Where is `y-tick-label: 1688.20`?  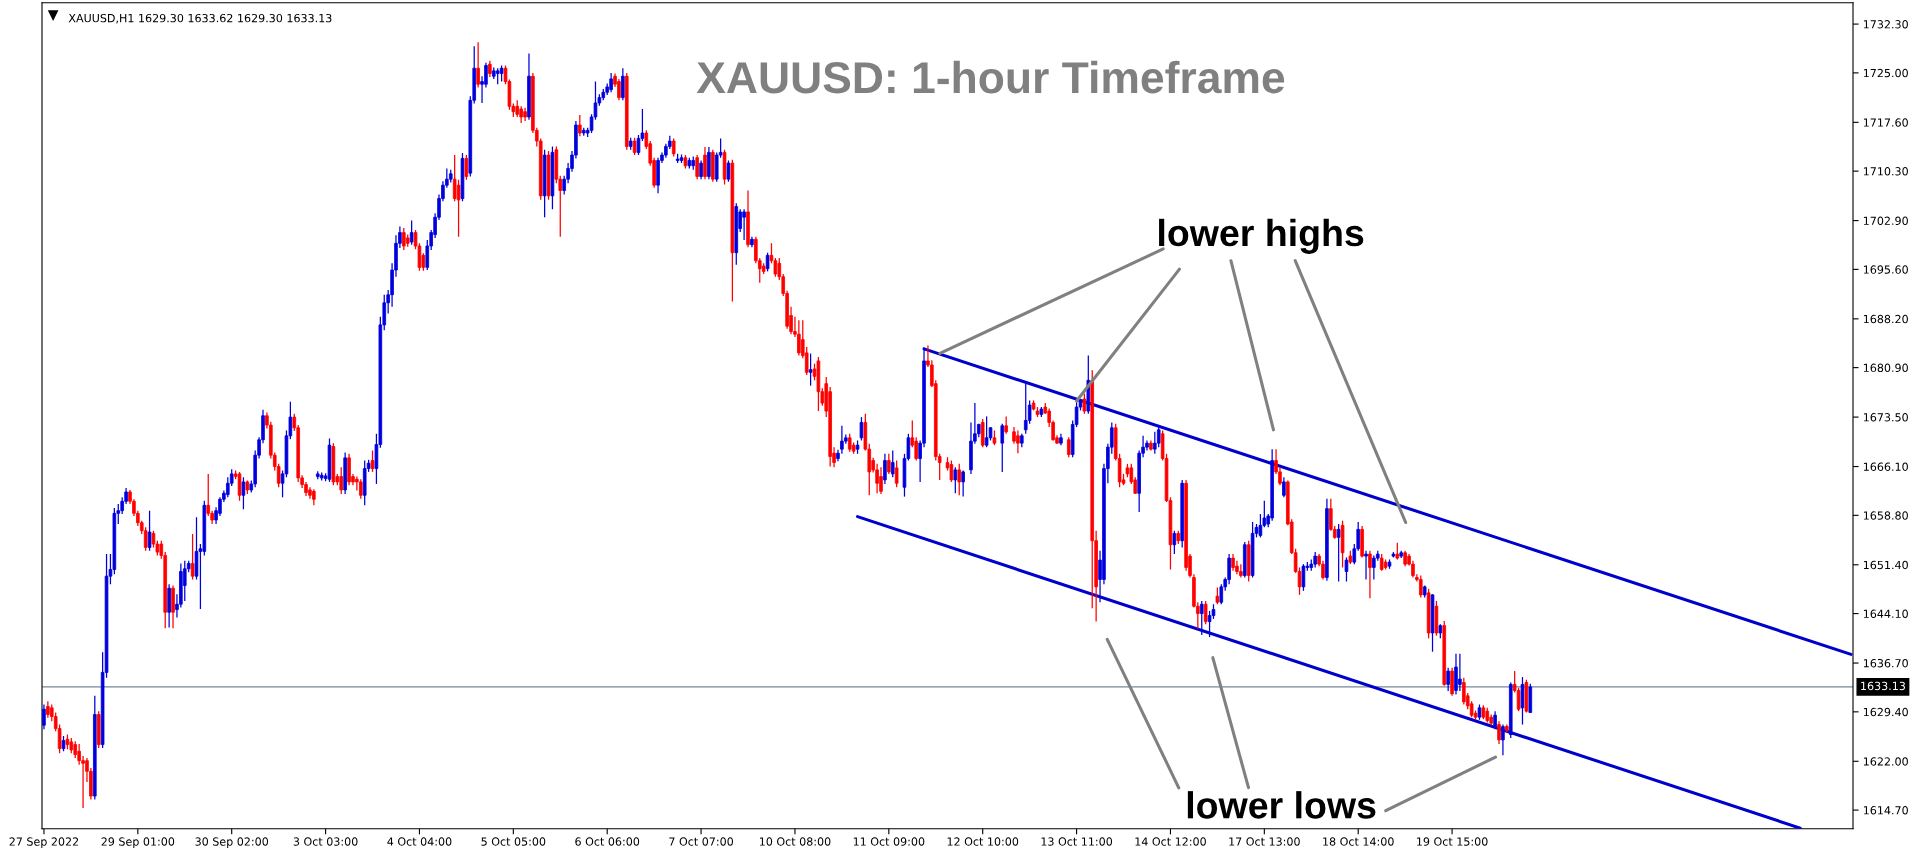
y-tick-label: 1688.20 is located at coordinates (1885, 319).